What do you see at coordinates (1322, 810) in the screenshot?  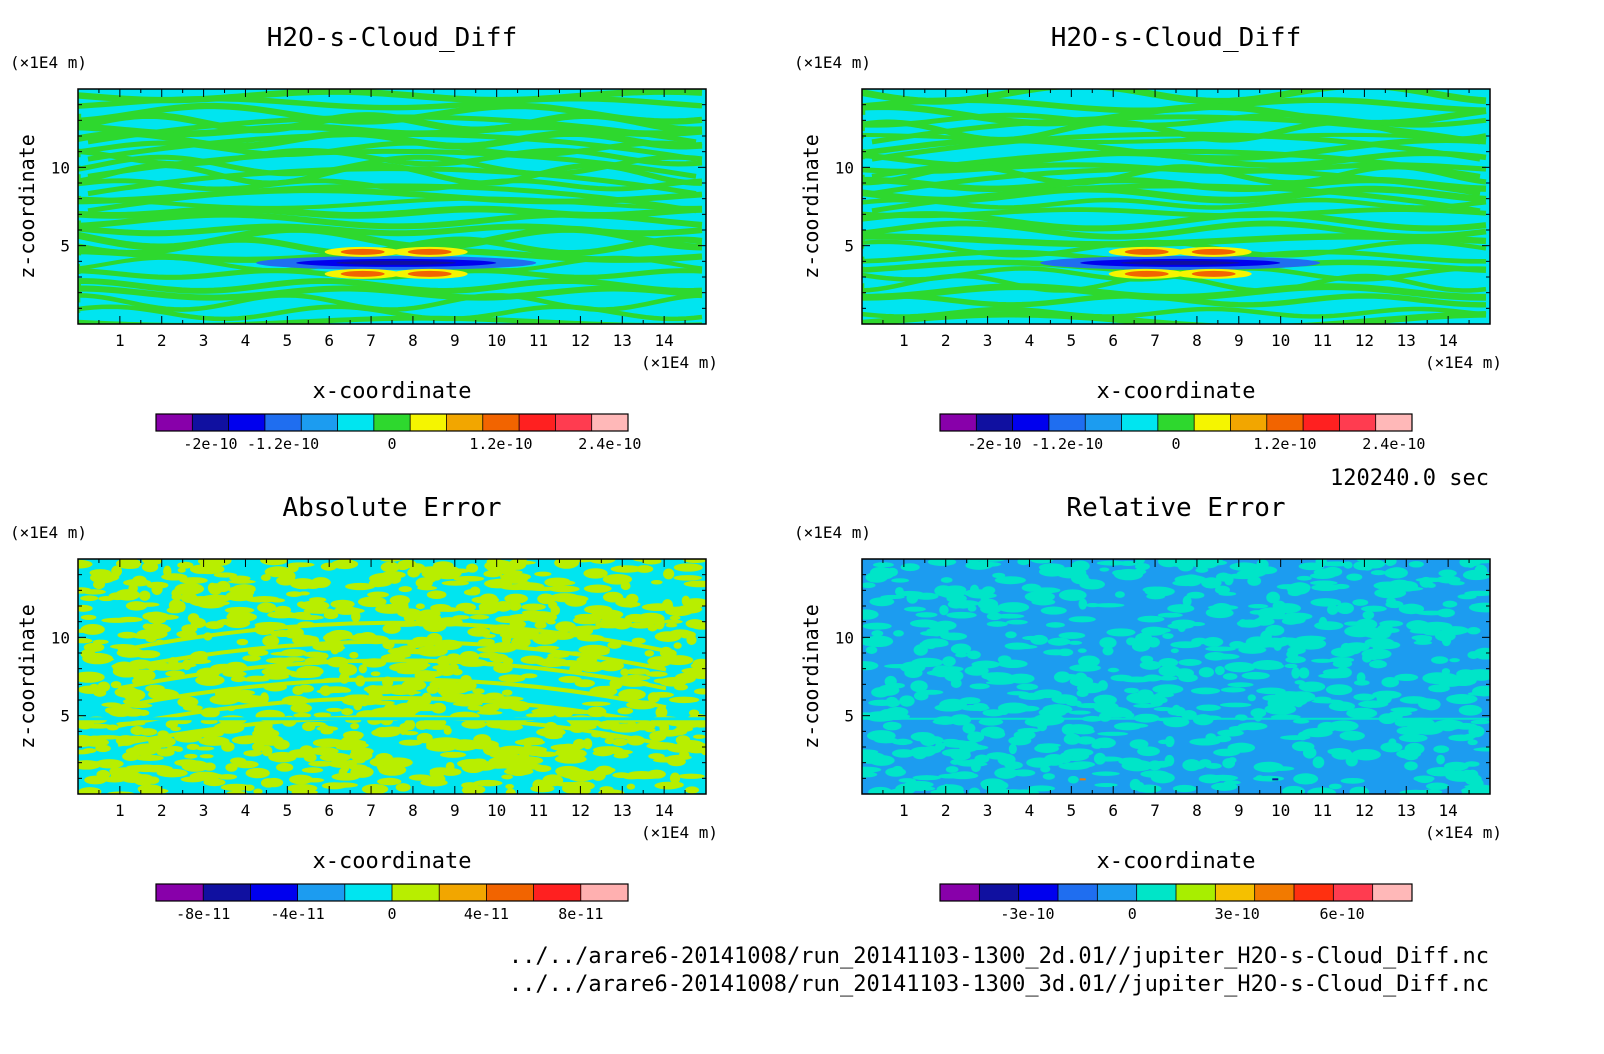 I see `x-tick-label: 11` at bounding box center [1322, 810].